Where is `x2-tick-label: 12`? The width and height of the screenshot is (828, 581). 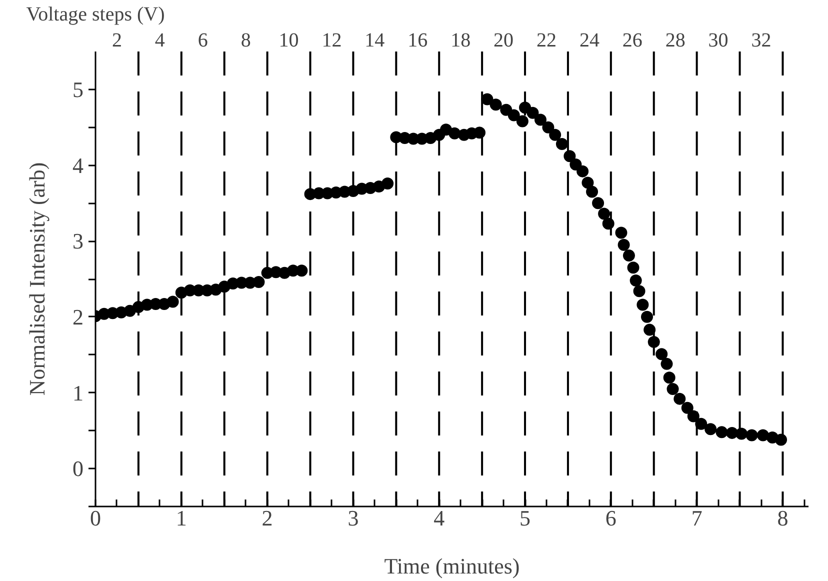 x2-tick-label: 12 is located at coordinates (332, 41).